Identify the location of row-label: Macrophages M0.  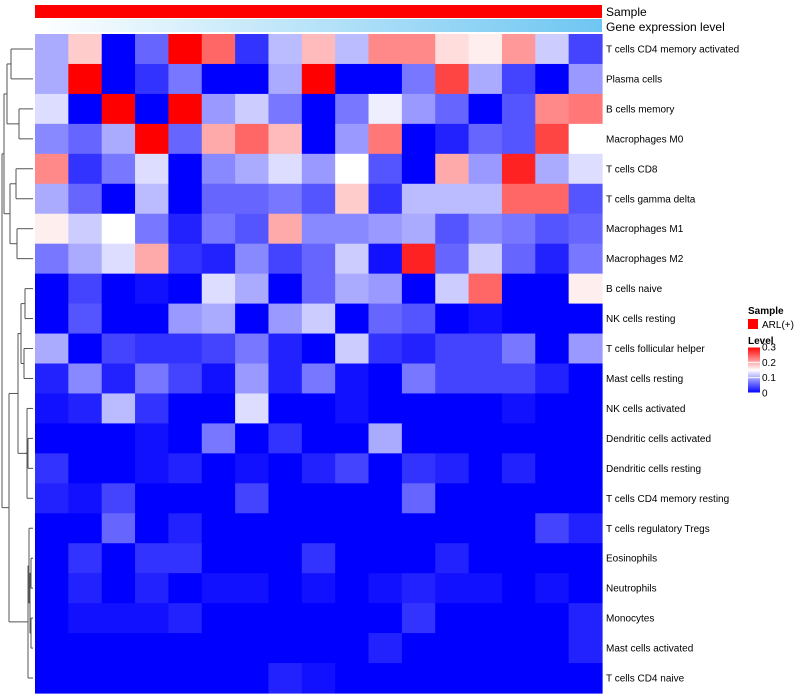
(645, 139).